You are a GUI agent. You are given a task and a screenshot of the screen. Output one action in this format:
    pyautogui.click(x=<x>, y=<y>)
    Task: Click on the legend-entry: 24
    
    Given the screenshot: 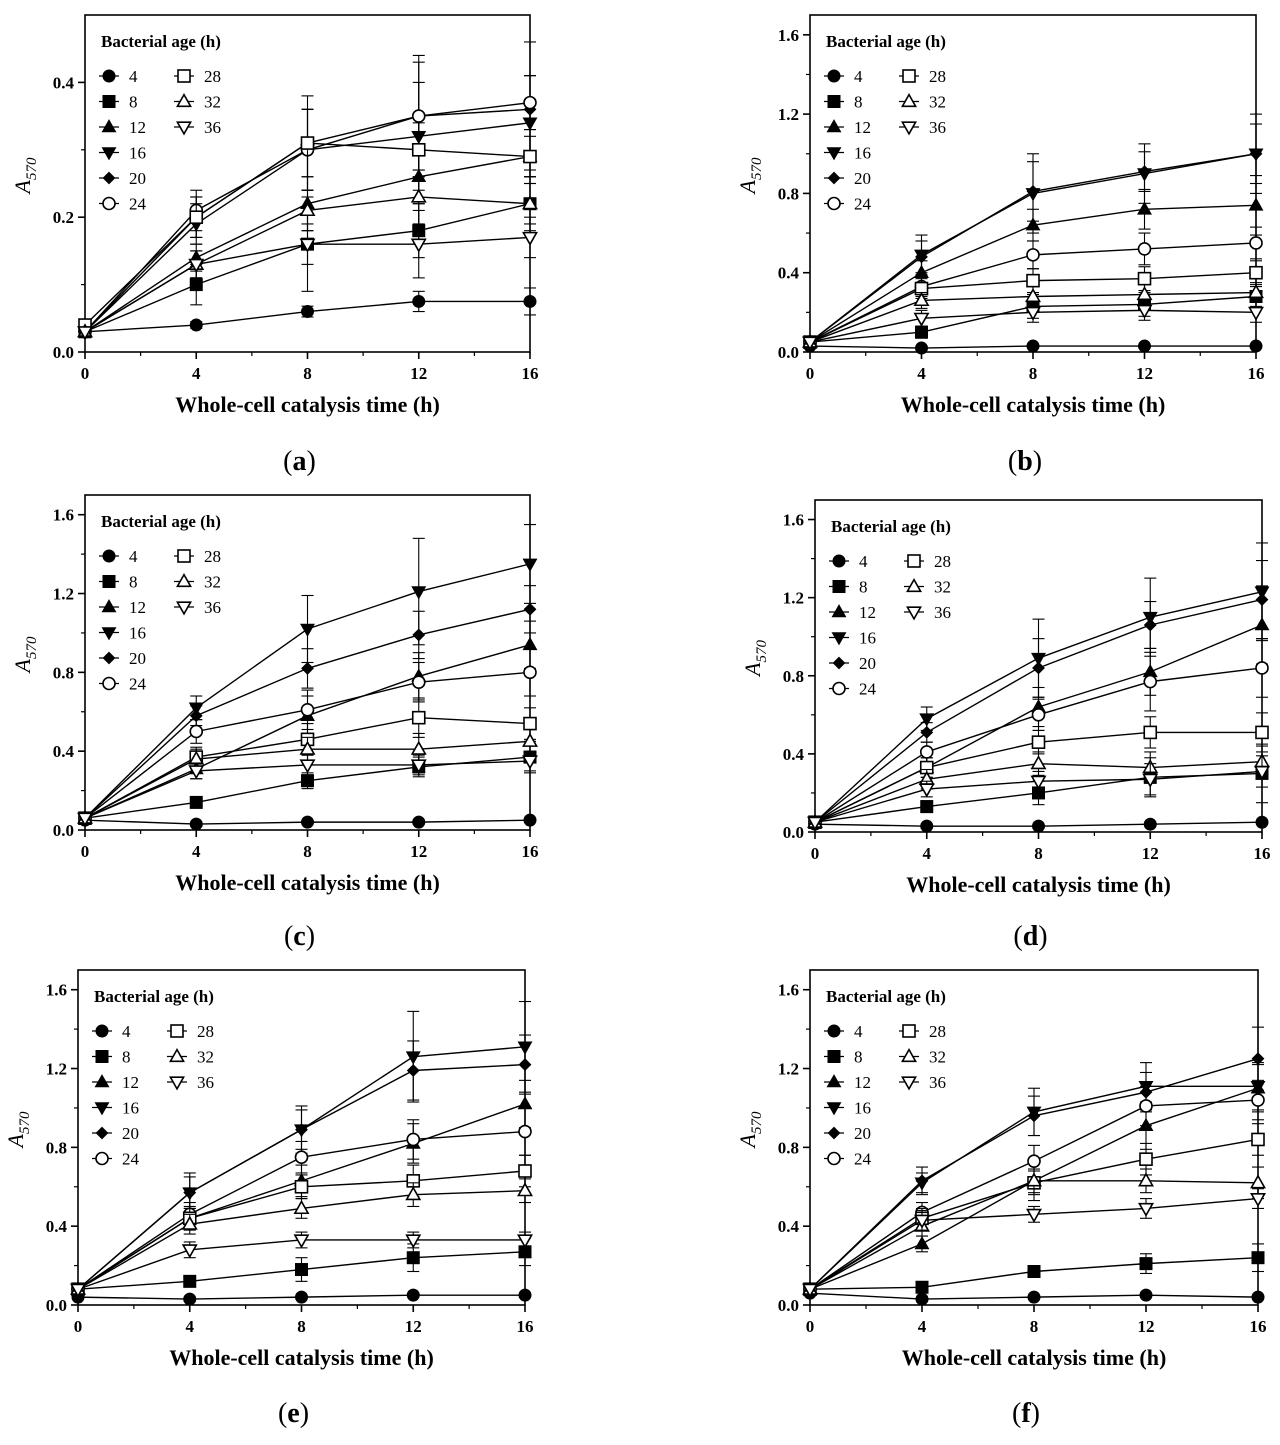 What is the action you would take?
    pyautogui.click(x=138, y=204)
    